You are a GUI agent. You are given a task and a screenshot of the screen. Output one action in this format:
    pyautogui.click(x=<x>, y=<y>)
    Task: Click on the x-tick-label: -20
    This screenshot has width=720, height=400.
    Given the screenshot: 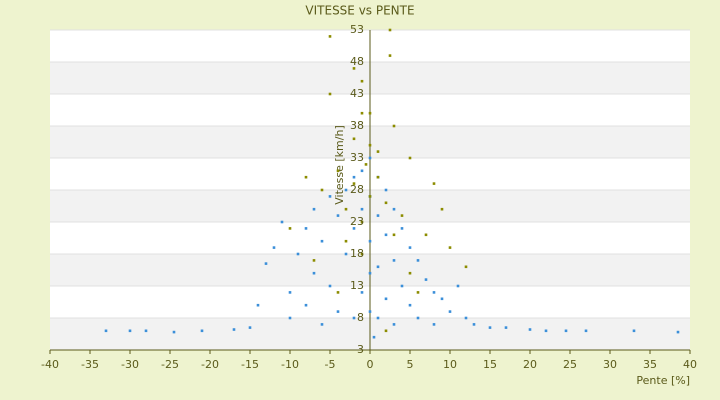 What is the action you would take?
    pyautogui.click(x=210, y=364)
    